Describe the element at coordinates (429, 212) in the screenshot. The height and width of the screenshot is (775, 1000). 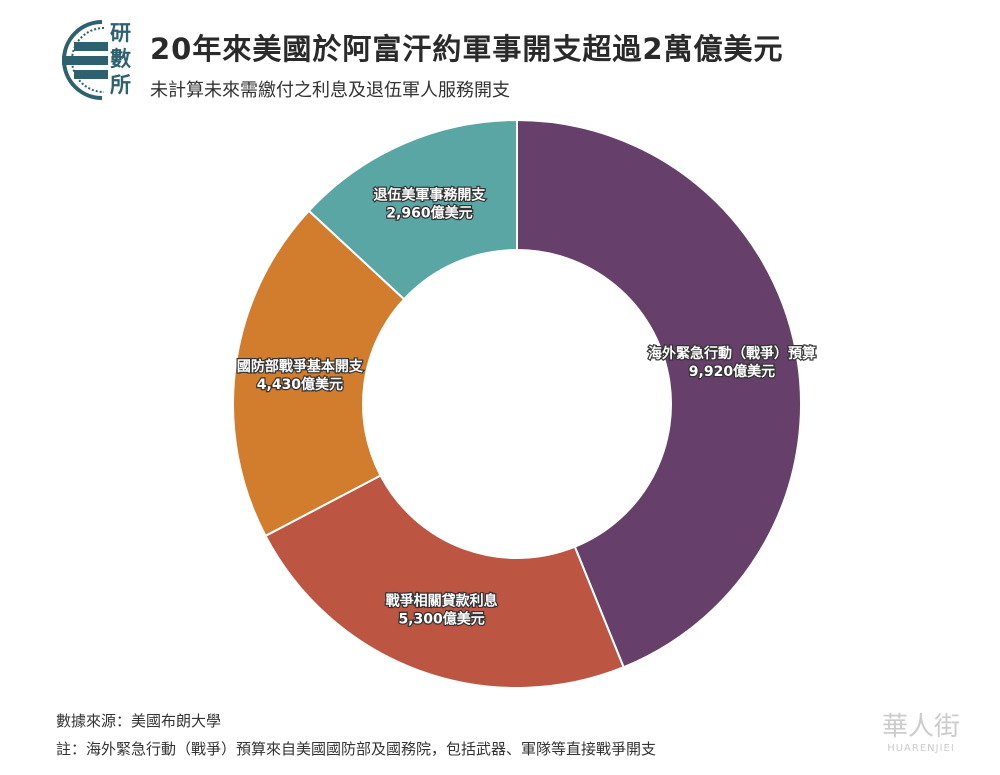
I see `slice-value-label: 2,960億美元` at that location.